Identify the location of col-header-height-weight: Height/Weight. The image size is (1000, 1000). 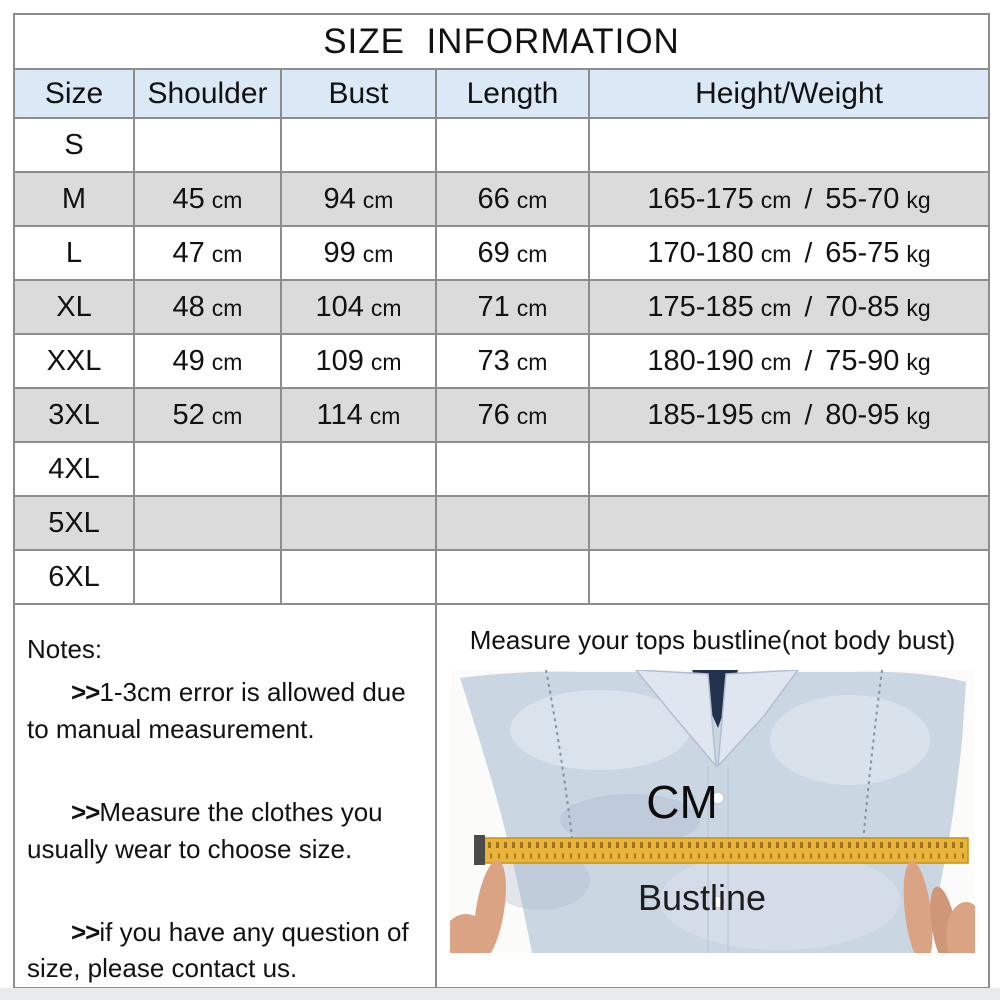
(789, 93).